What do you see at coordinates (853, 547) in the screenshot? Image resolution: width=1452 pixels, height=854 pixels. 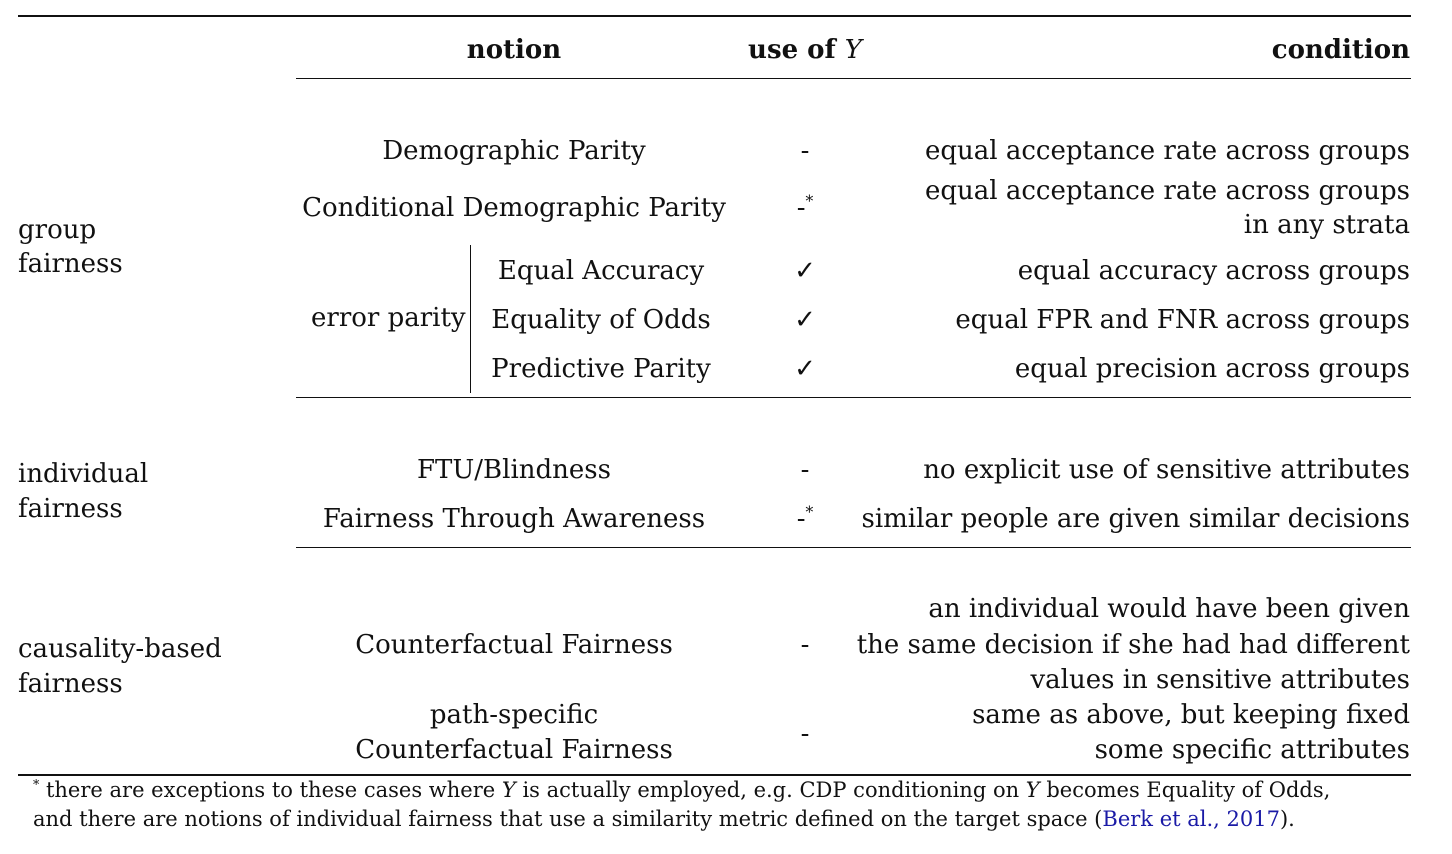 I see `individual-fairness-bottom-rule` at bounding box center [853, 547].